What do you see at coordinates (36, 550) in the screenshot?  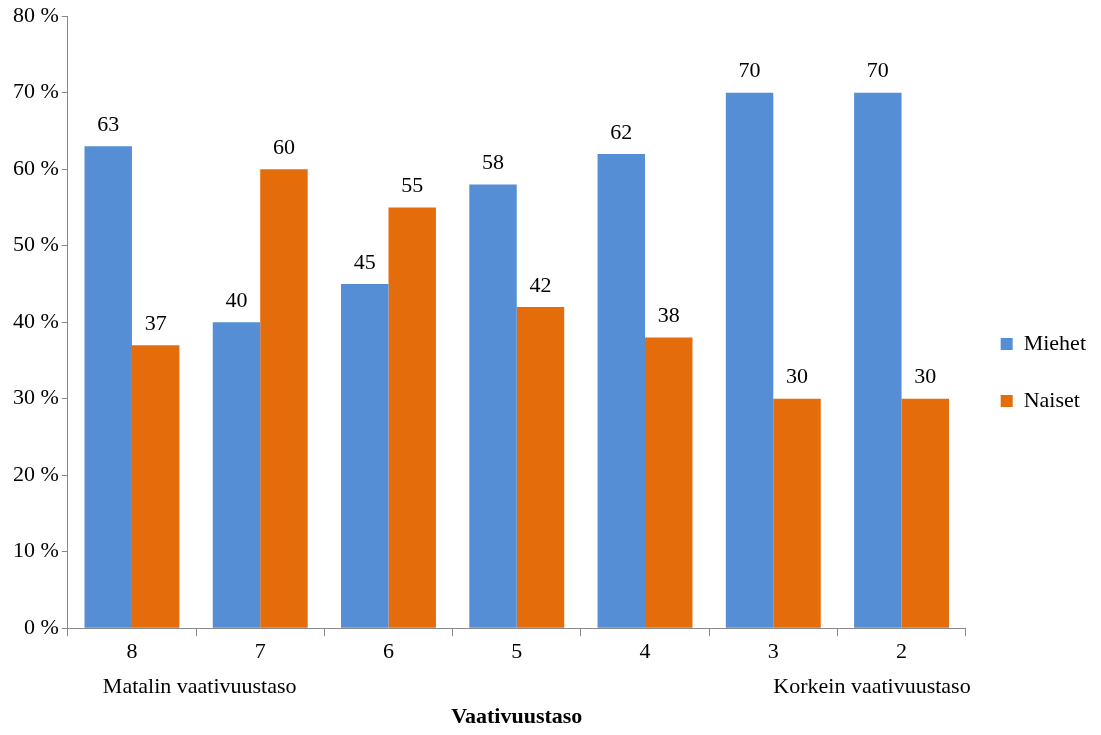 I see `y-tick-label: 10 %` at bounding box center [36, 550].